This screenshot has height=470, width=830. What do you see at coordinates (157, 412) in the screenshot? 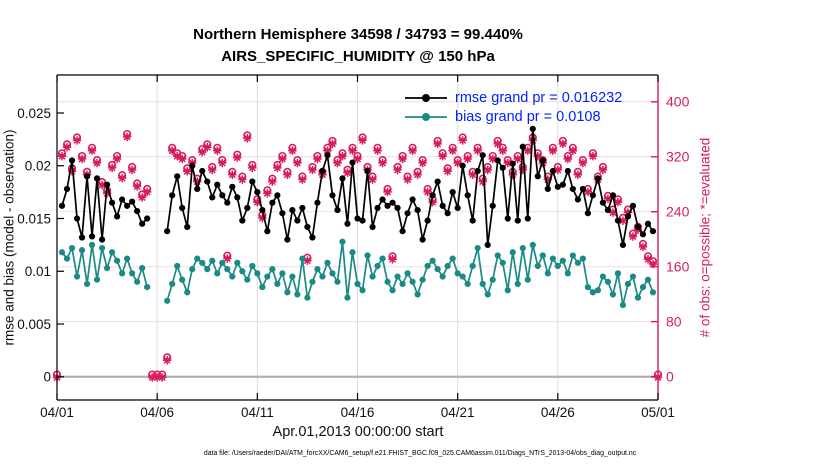
I see `x-tick-label: 04/06` at bounding box center [157, 412].